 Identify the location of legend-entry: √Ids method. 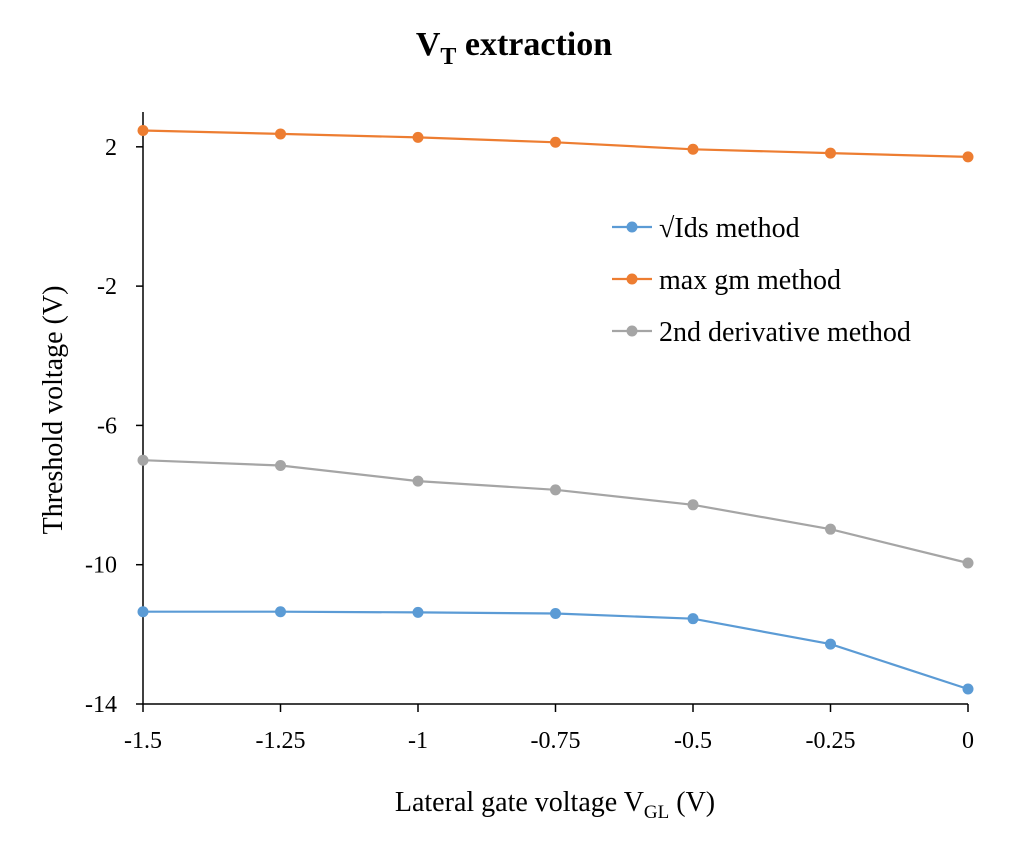
(706, 228).